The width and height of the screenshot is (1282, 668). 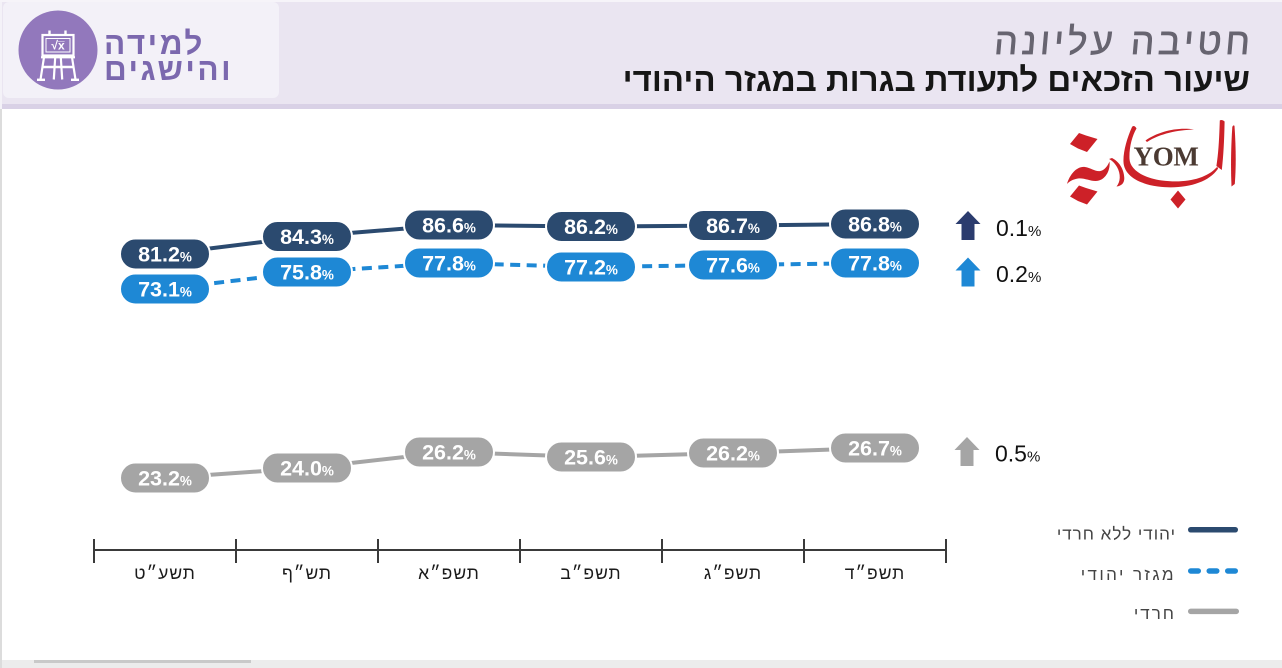 What do you see at coordinates (591, 227) in the screenshot?
I see `svg-text: 86.2%` at bounding box center [591, 227].